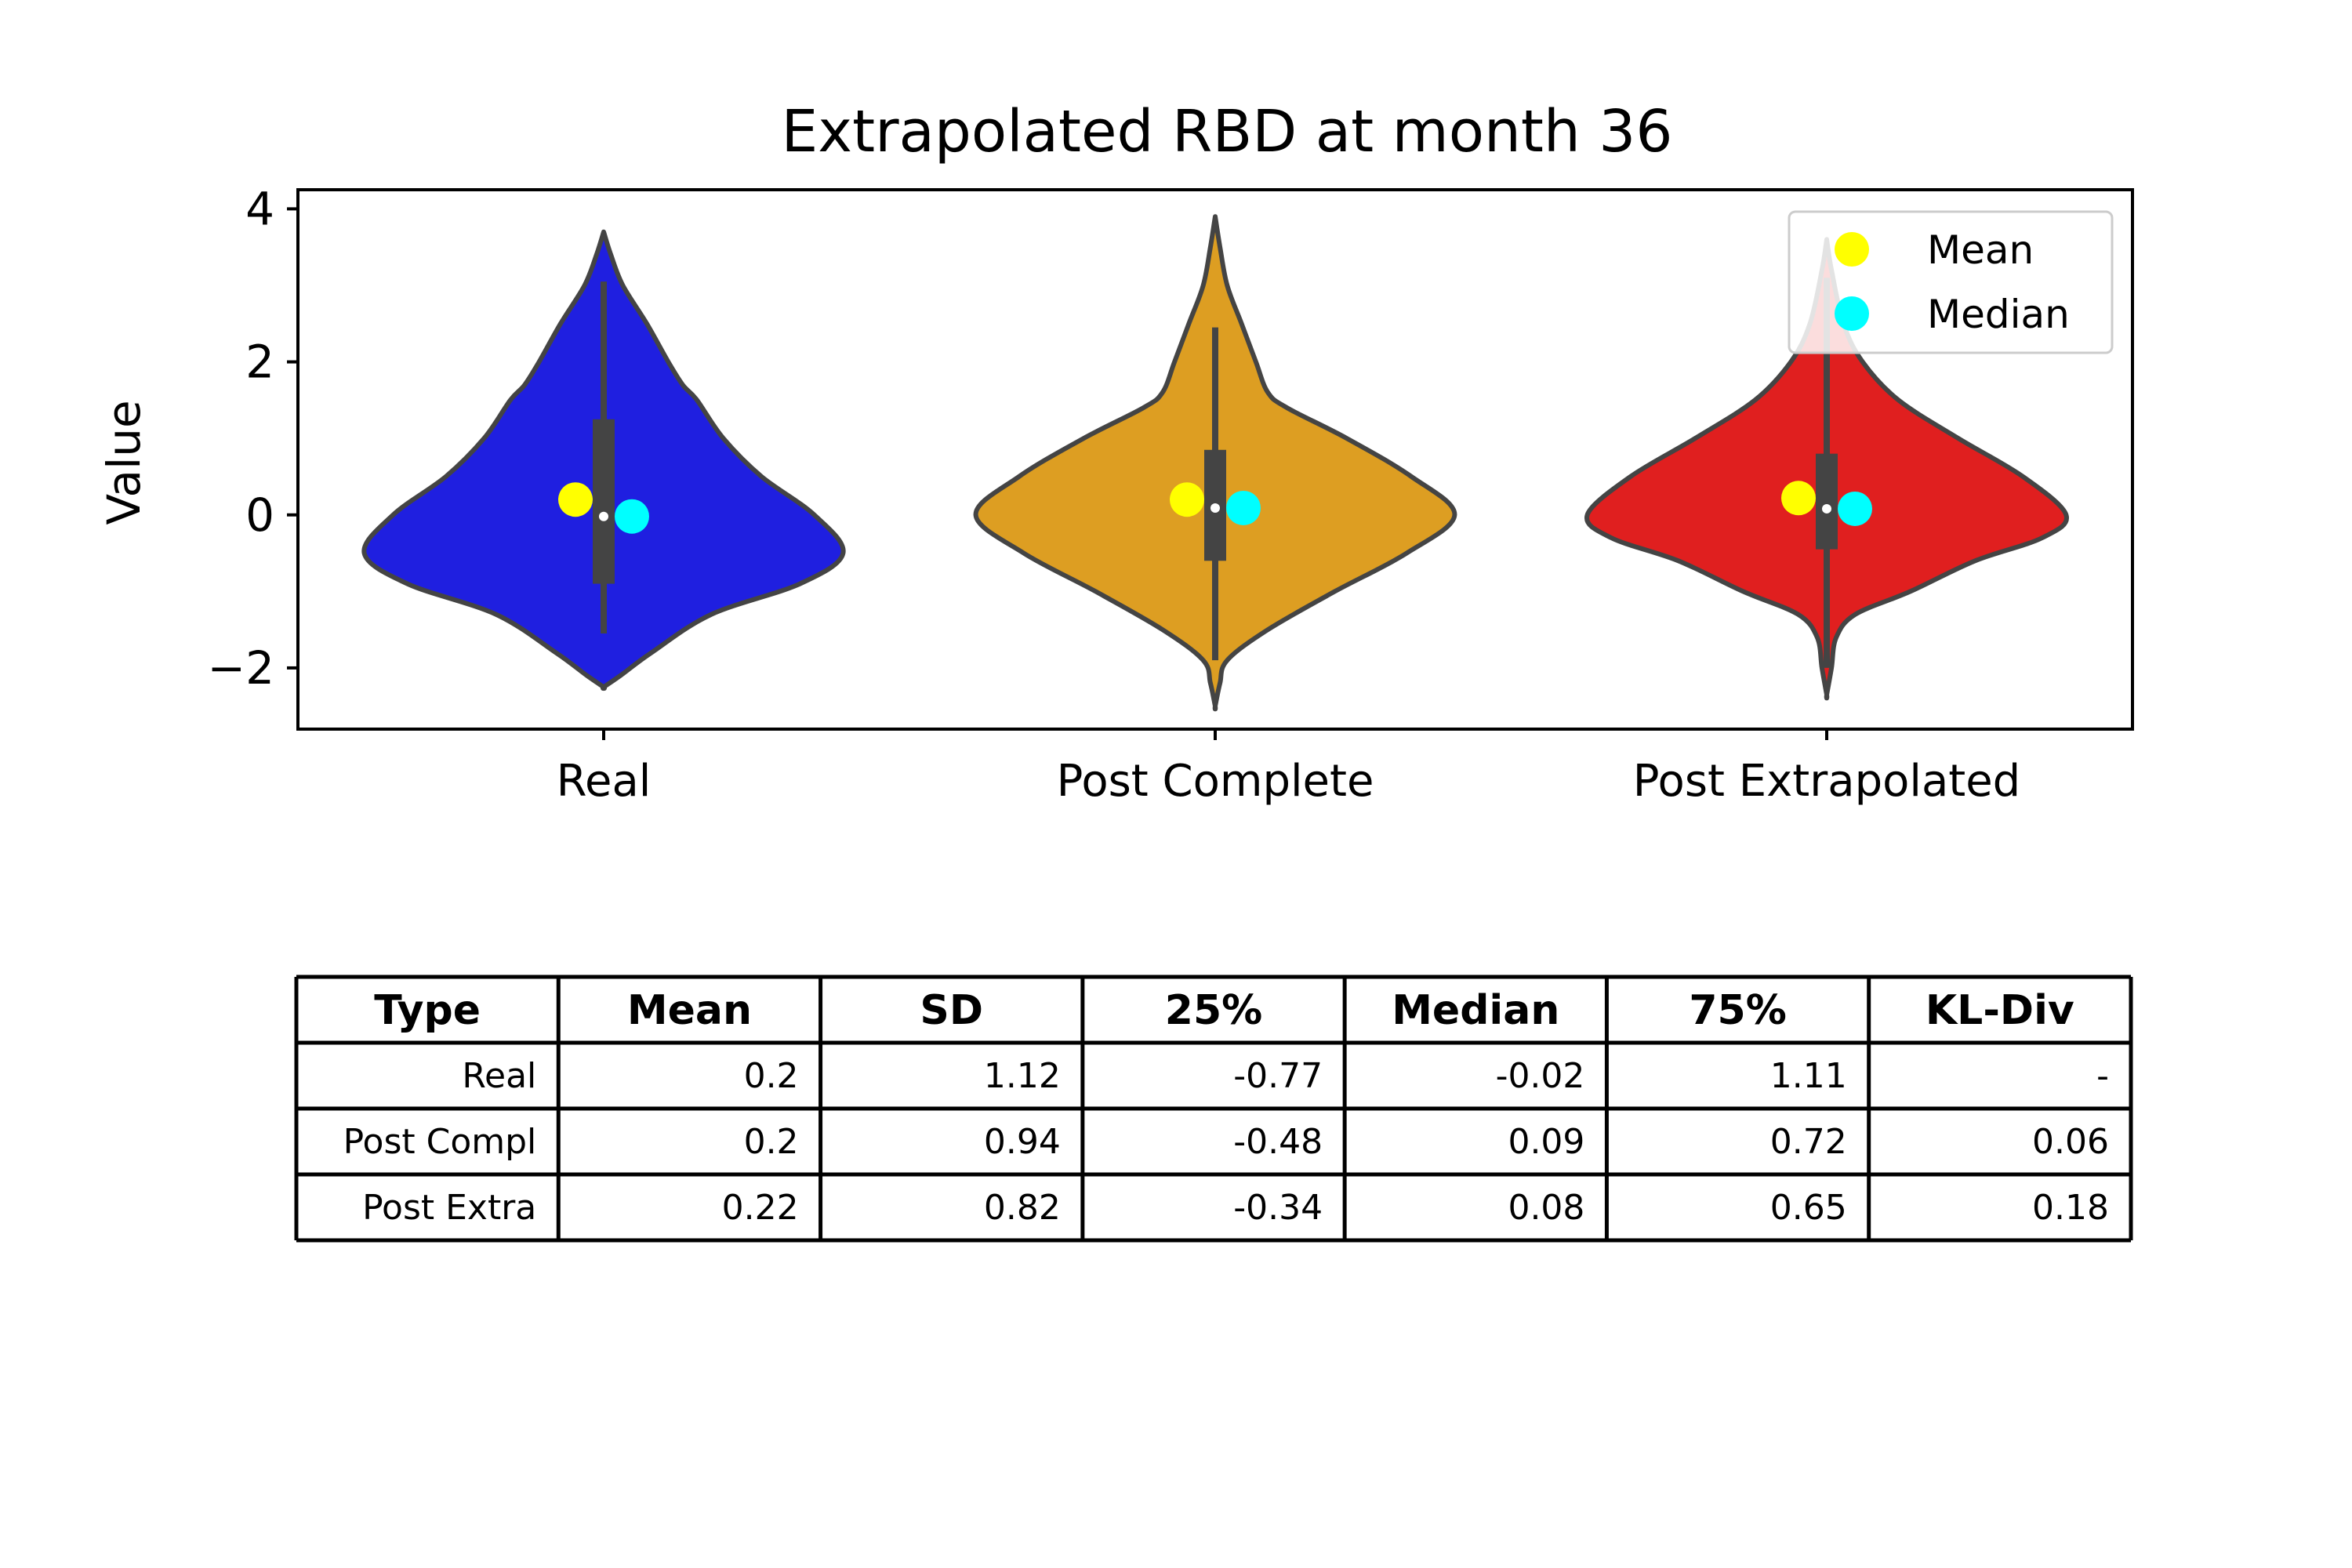  Describe the element at coordinates (2102, 1076) in the screenshot. I see `table-cell: -` at that location.